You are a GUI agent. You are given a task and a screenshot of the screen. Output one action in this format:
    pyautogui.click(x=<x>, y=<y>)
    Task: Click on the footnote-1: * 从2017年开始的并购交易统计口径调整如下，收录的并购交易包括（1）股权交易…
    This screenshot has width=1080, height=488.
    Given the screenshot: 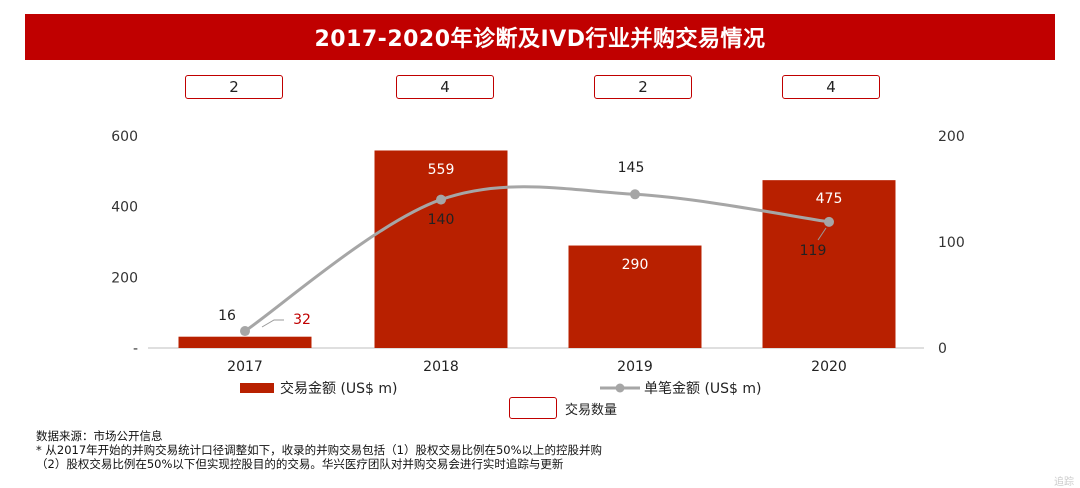 What is the action you would take?
    pyautogui.click(x=319, y=450)
    